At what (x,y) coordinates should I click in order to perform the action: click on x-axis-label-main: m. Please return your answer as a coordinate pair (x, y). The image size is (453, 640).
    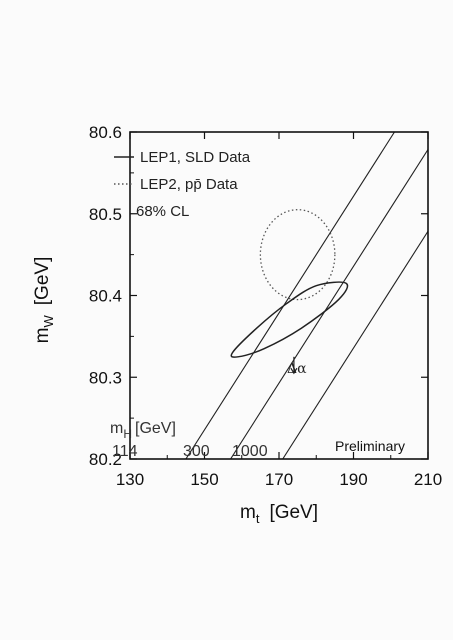
    Looking at the image, I should click on (248, 512).